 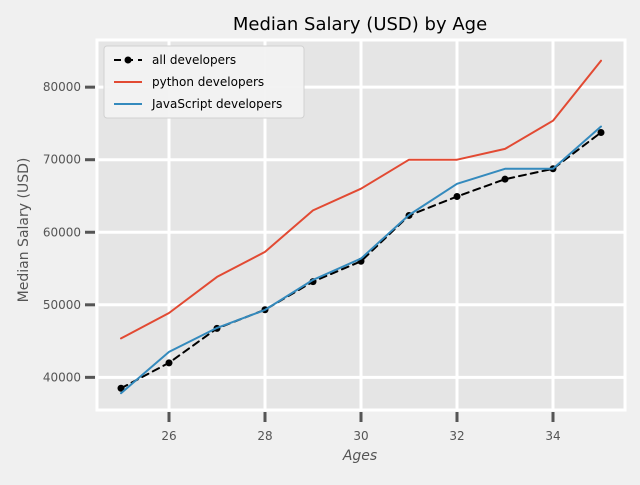 What do you see at coordinates (62, 305) in the screenshot?
I see `y-tick-label: 50000` at bounding box center [62, 305].